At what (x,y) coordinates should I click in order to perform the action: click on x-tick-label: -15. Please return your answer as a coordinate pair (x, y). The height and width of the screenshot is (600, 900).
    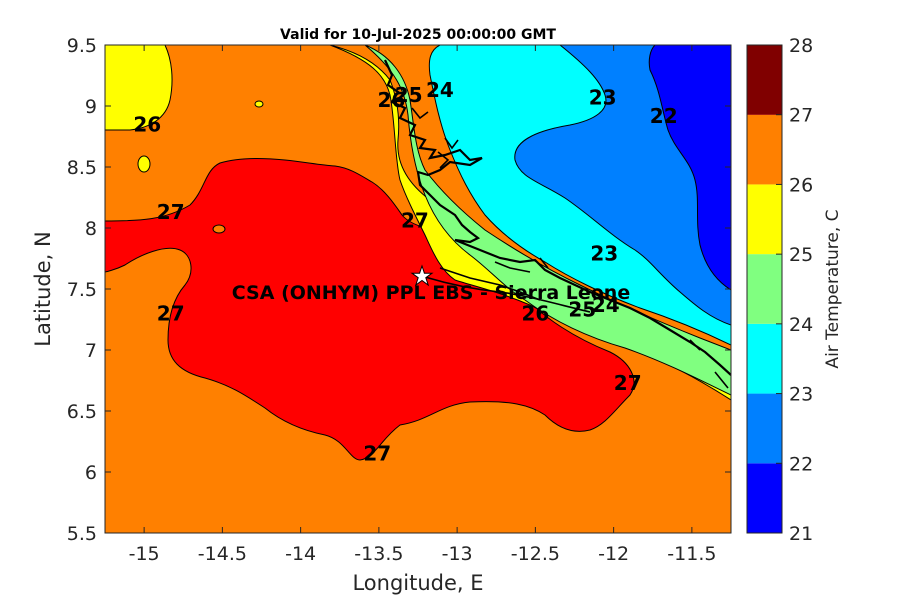
    Looking at the image, I should click on (144, 554).